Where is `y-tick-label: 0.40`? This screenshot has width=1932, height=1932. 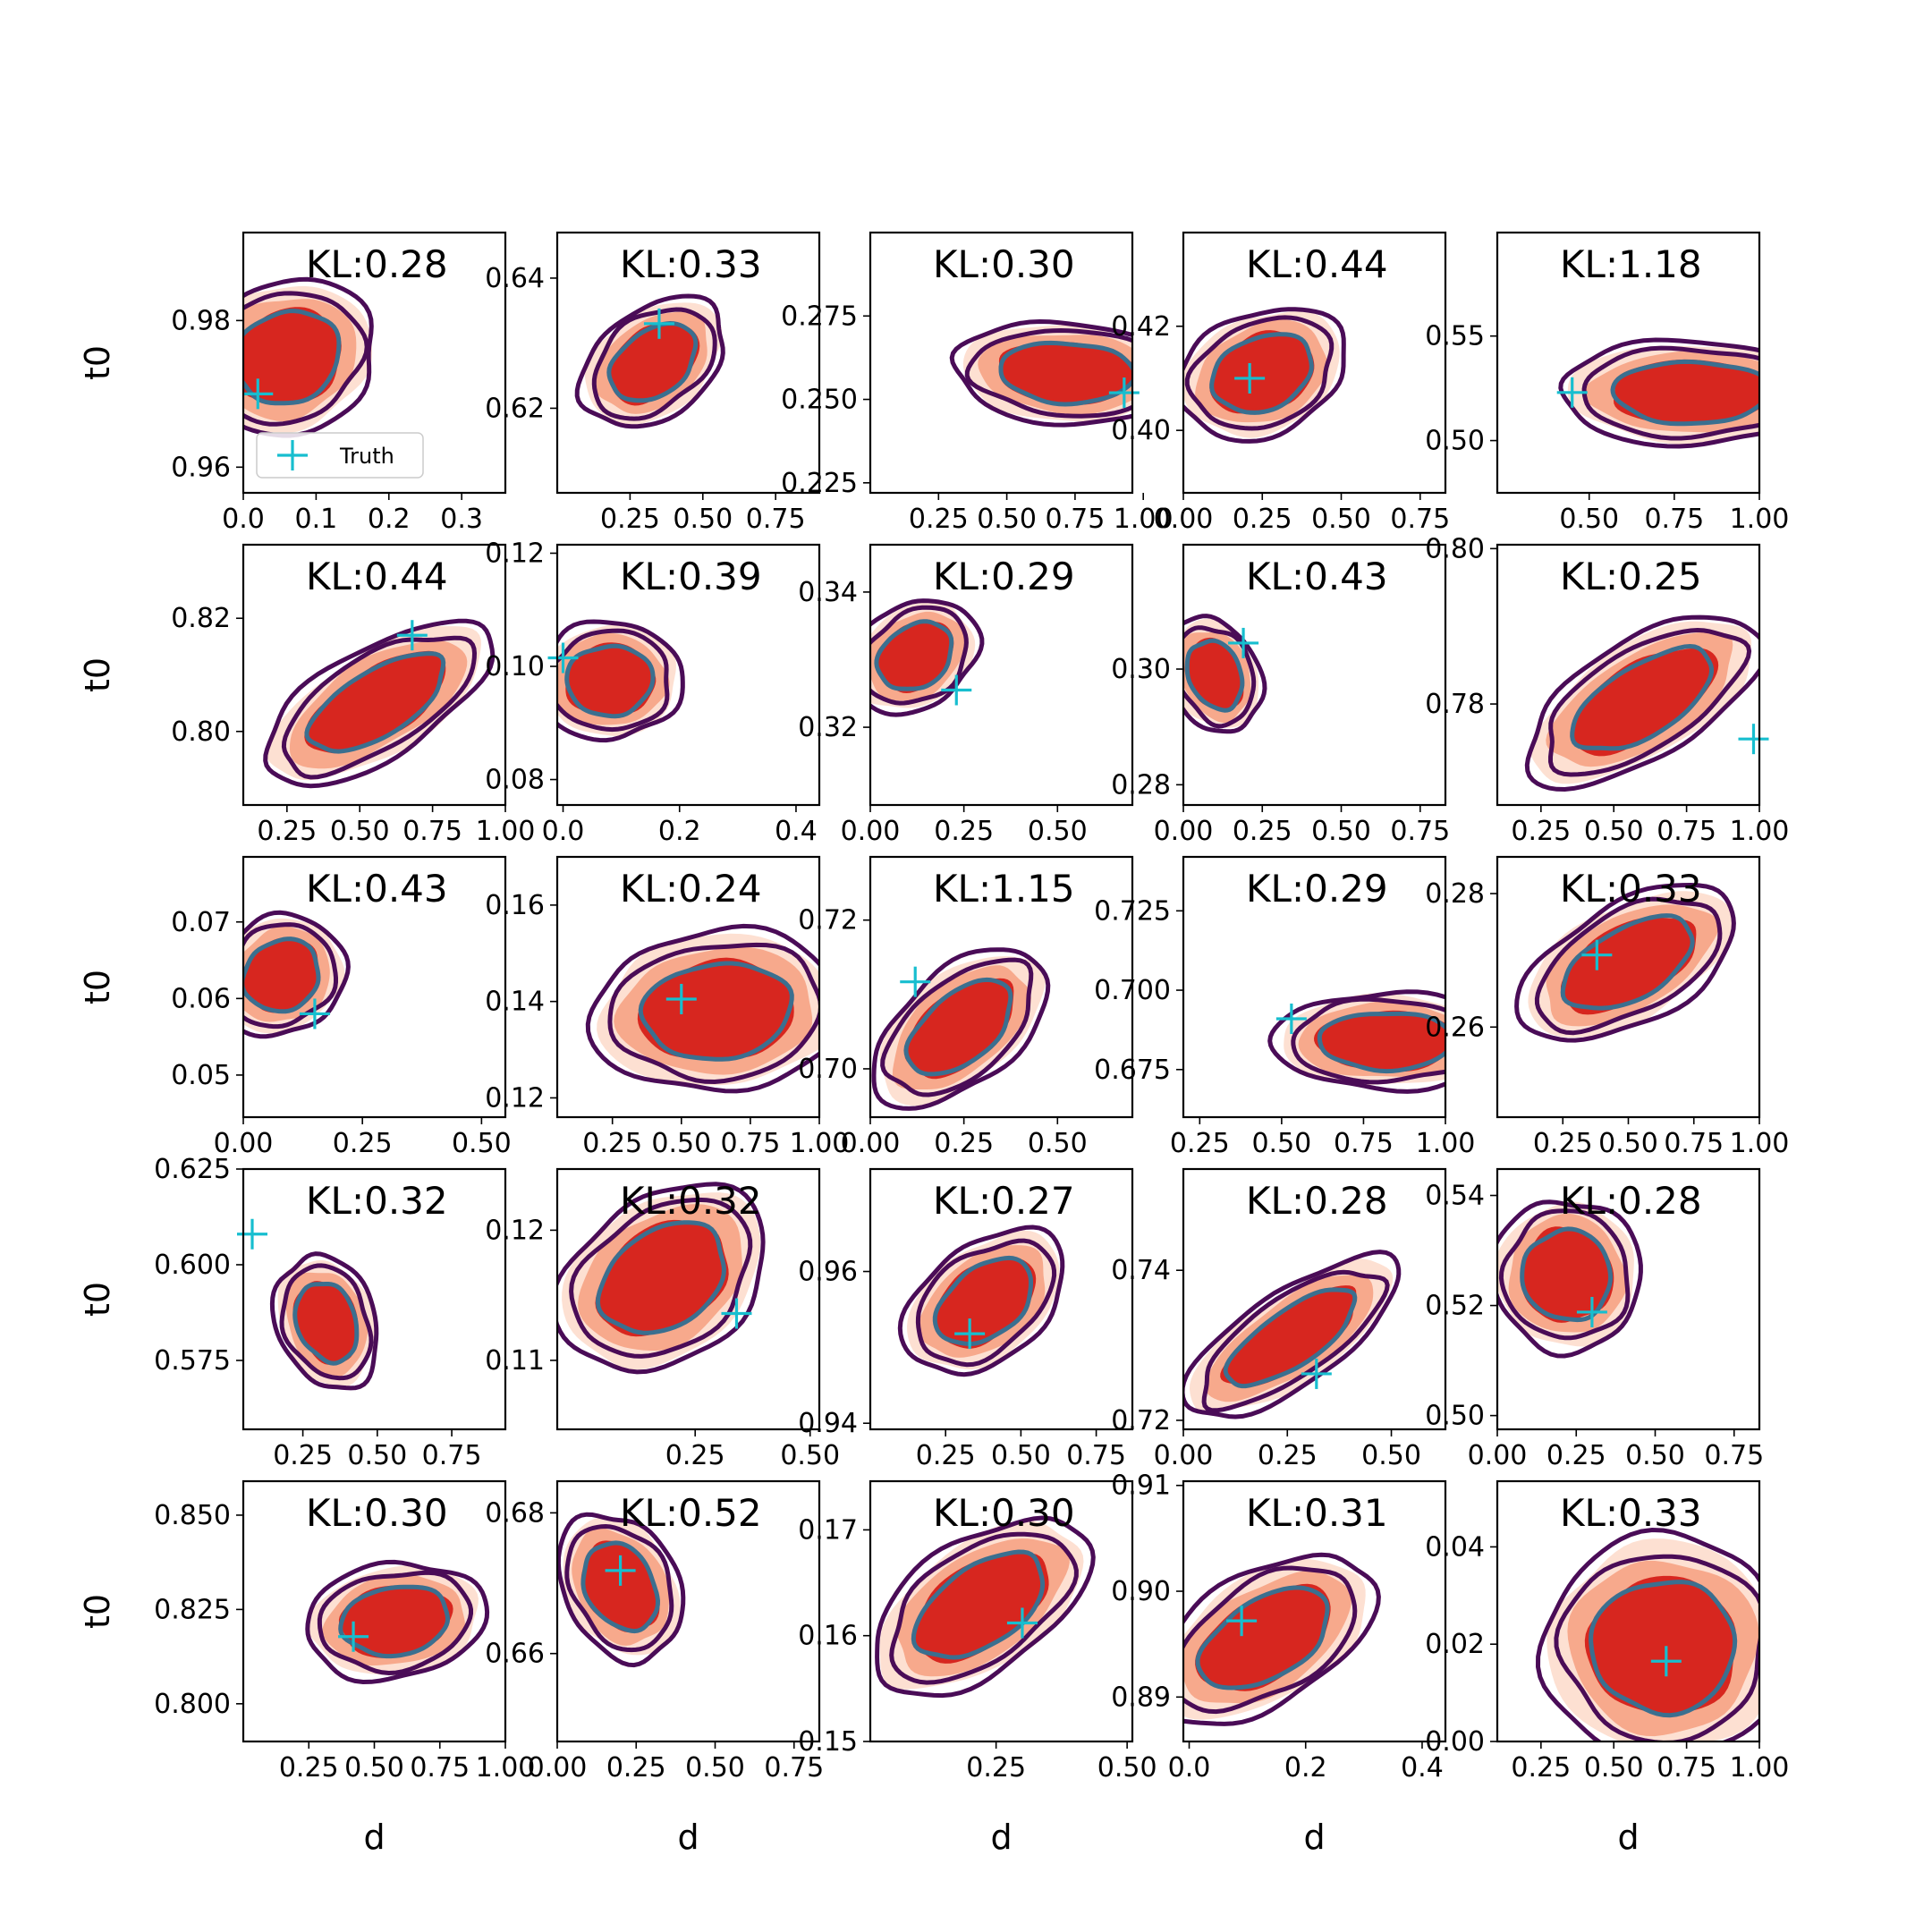 y-tick-label: 0.40 is located at coordinates (1141, 430).